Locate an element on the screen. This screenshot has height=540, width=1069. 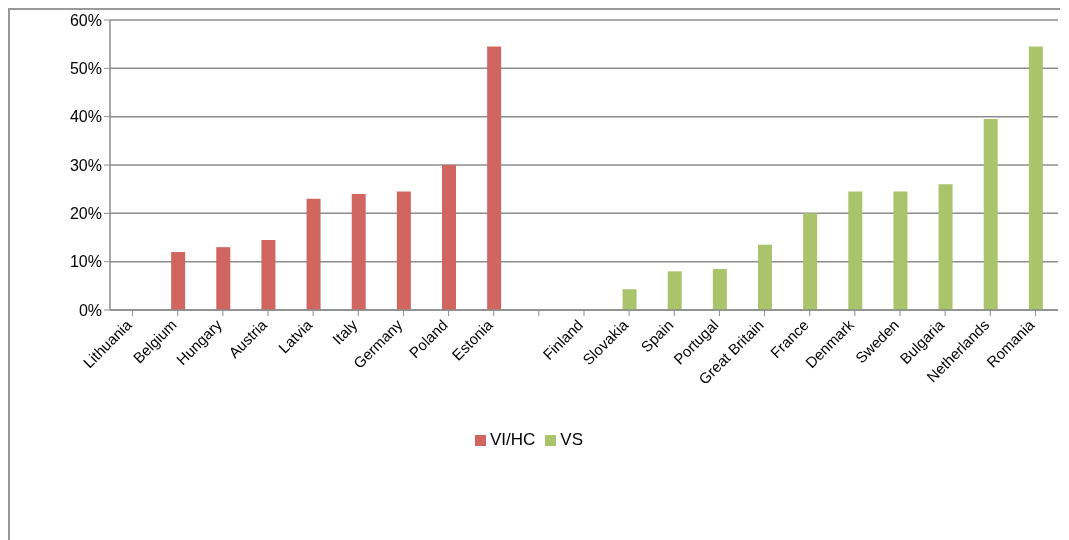
x-tick-label: Italy is located at coordinates (344, 331).